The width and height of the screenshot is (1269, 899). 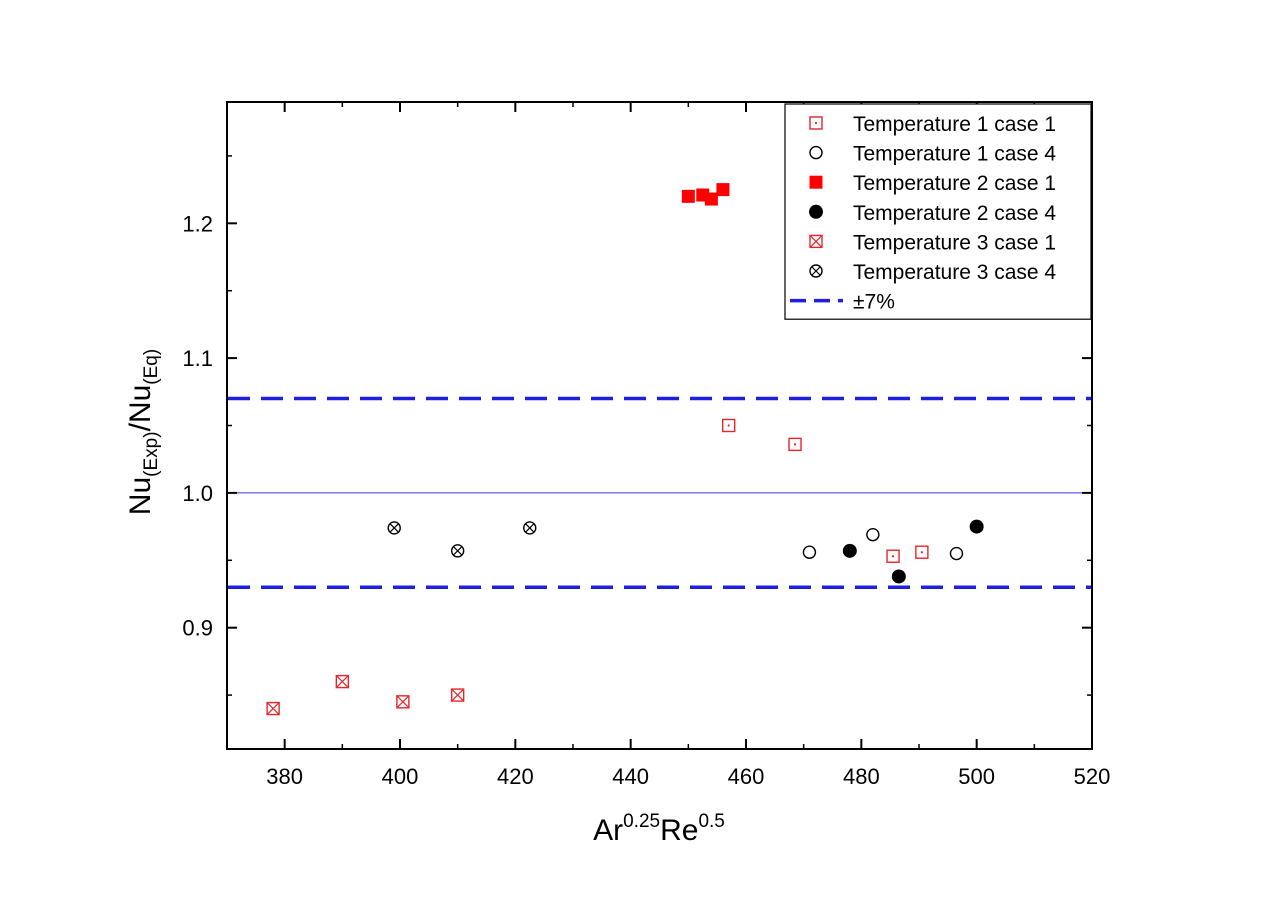 I want to click on legend-item: Temperature 2 case 1, so click(x=932, y=183).